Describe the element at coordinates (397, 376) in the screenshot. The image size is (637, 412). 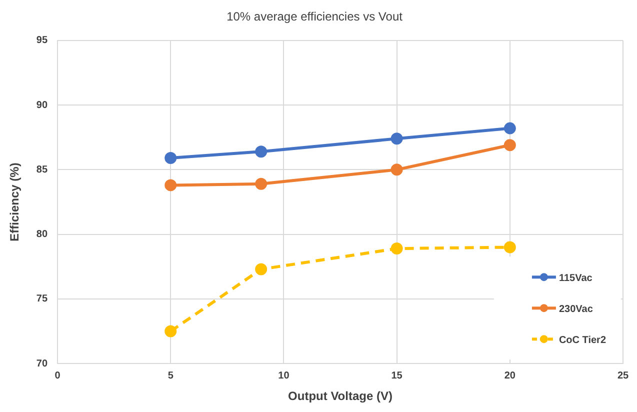
I see `x-tick-label: 15` at that location.